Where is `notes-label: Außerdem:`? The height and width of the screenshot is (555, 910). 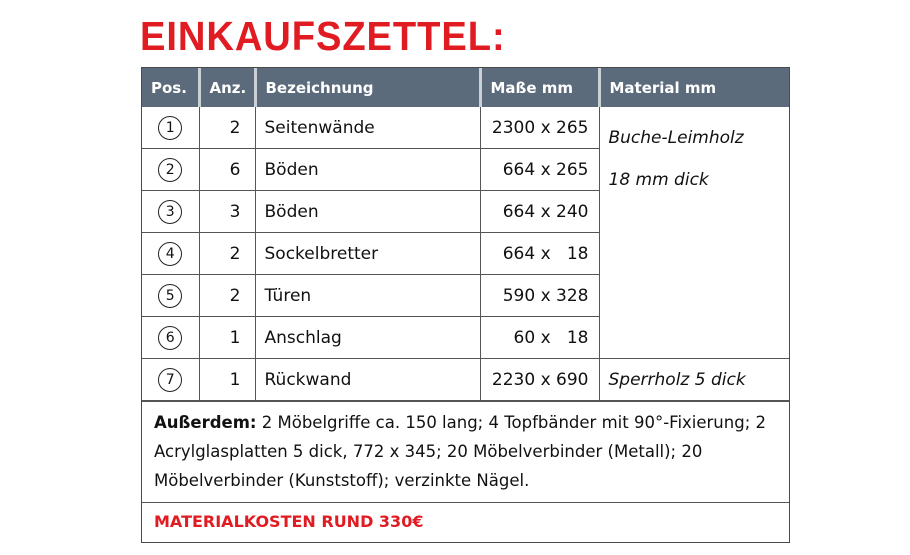
notes-label: Außerdem: is located at coordinates (205, 422).